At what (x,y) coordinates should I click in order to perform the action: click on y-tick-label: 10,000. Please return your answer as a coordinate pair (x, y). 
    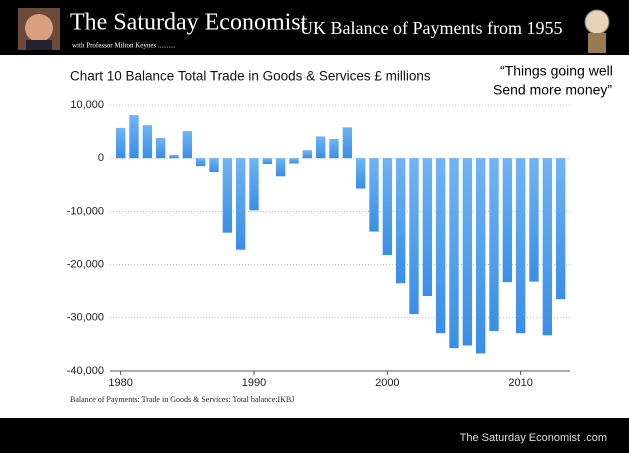
    Looking at the image, I should click on (87, 105).